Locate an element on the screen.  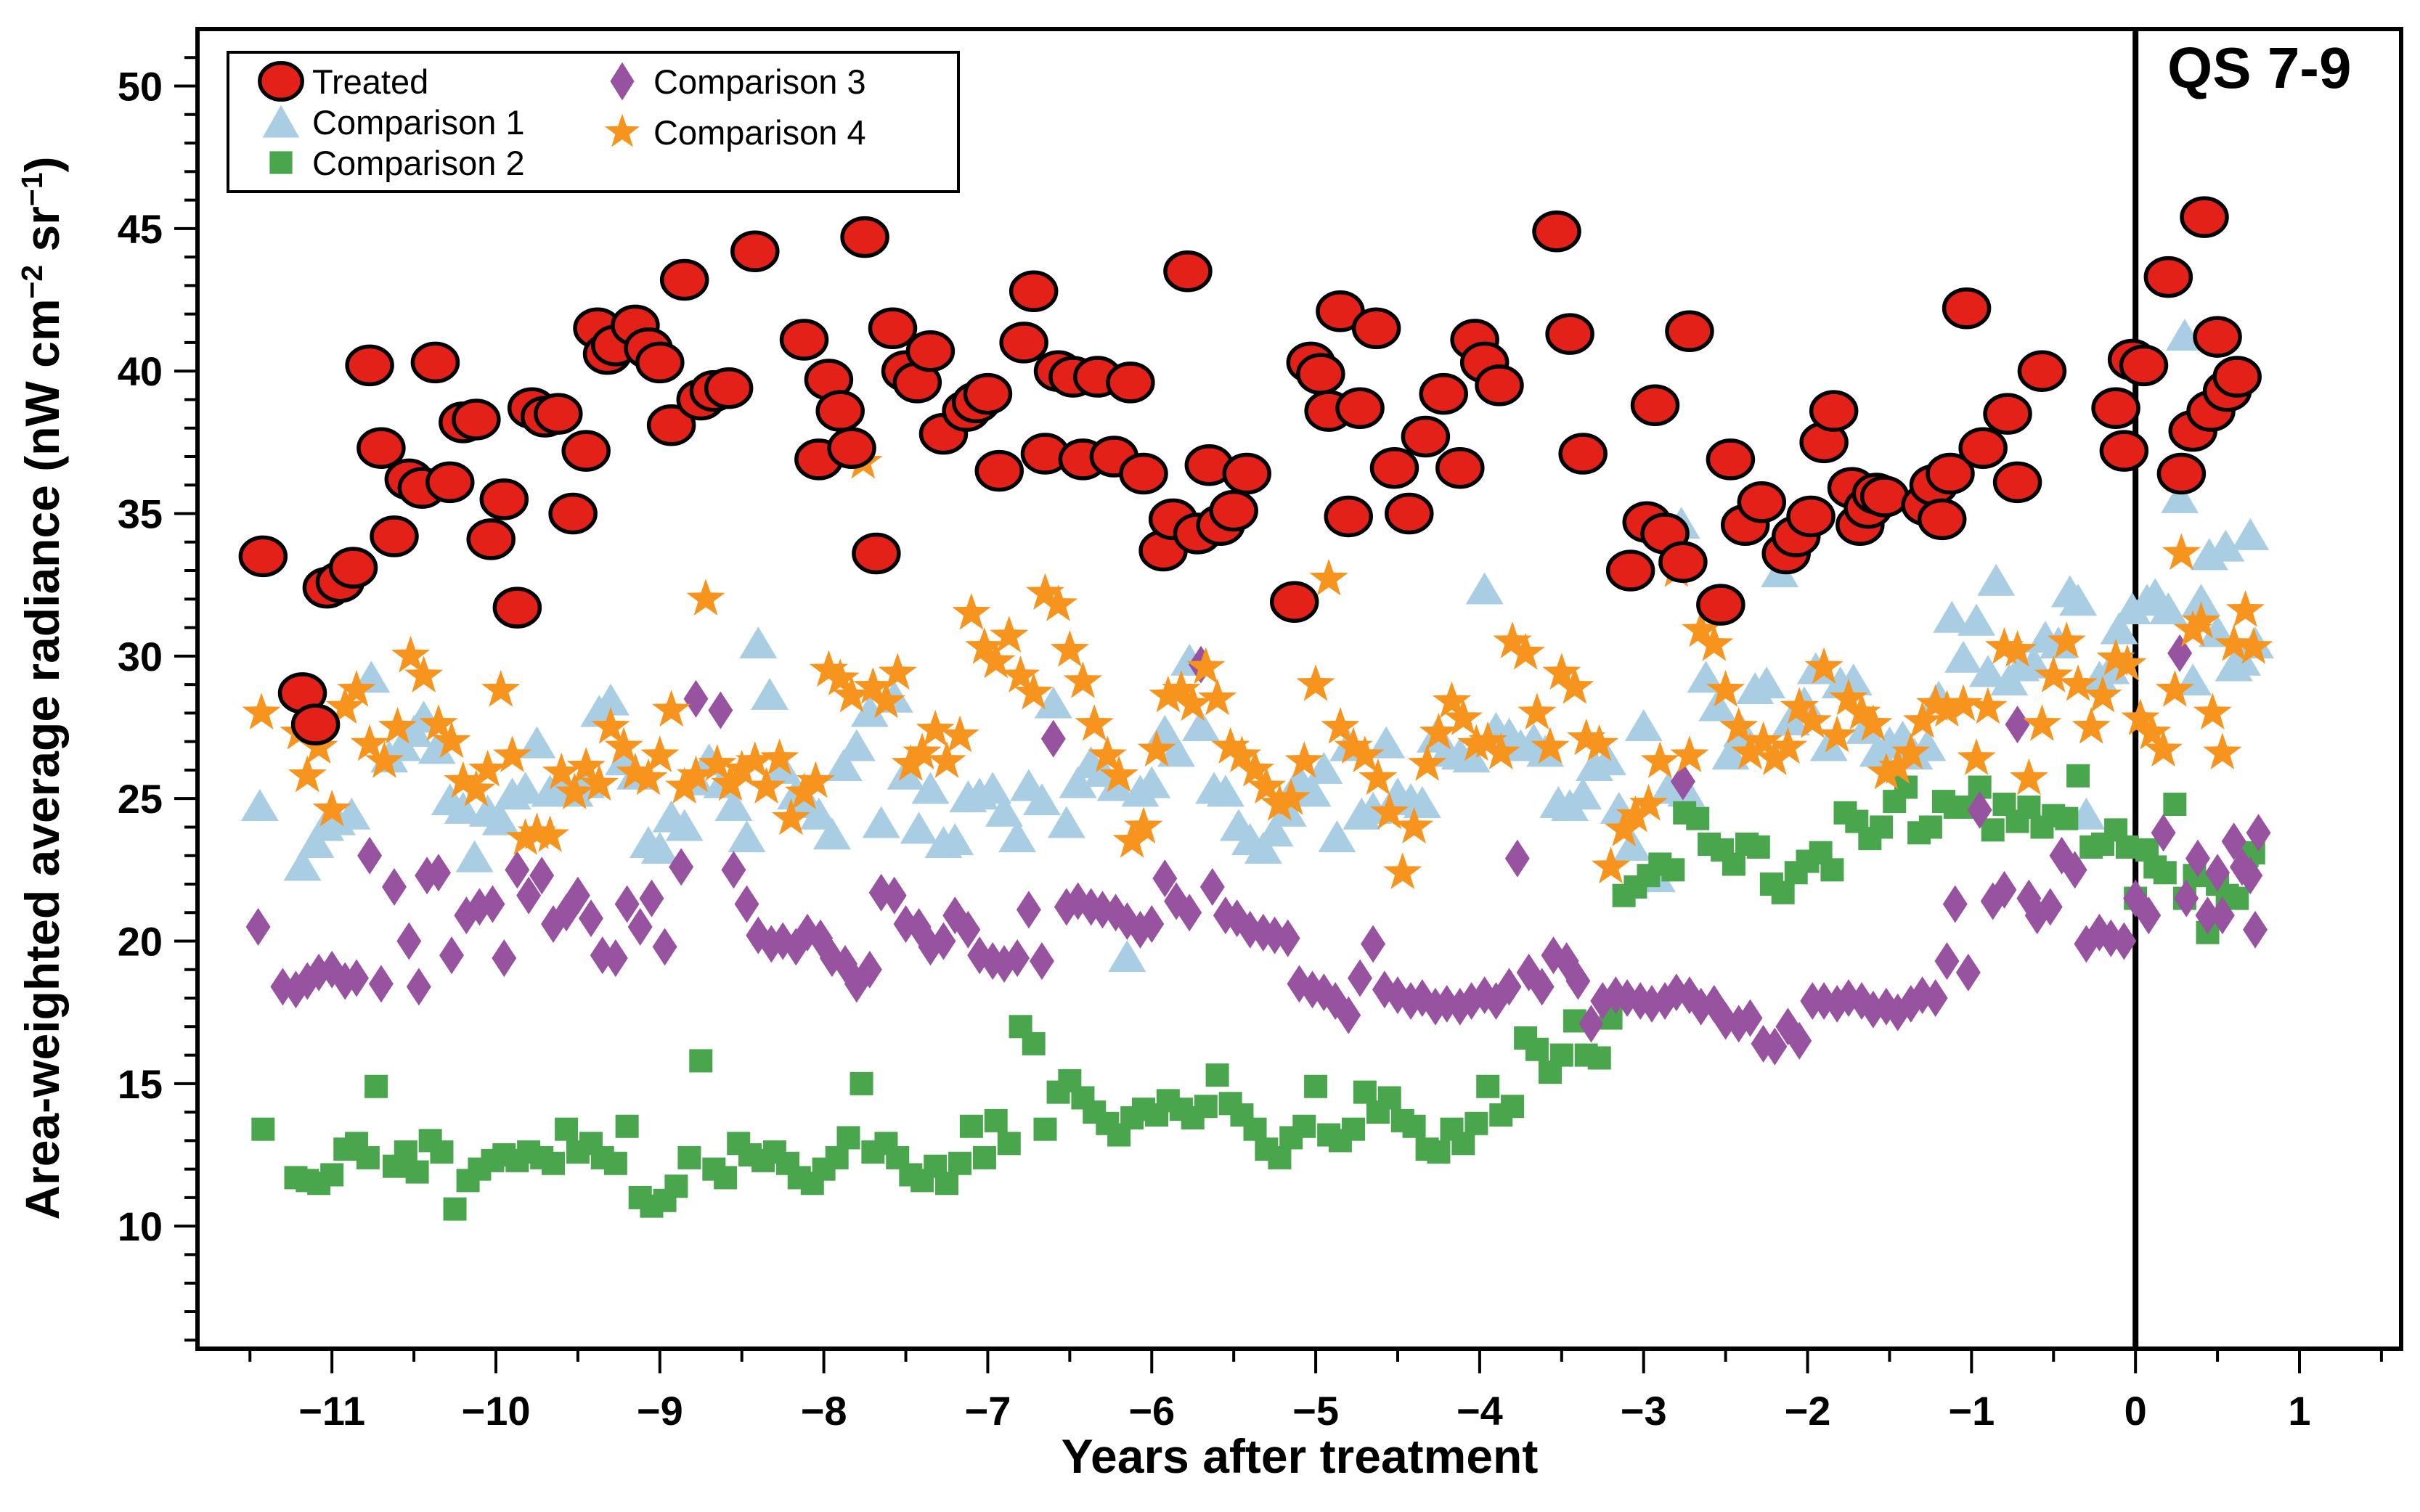
annotation-label: QS 7-9 is located at coordinates (2259, 68).